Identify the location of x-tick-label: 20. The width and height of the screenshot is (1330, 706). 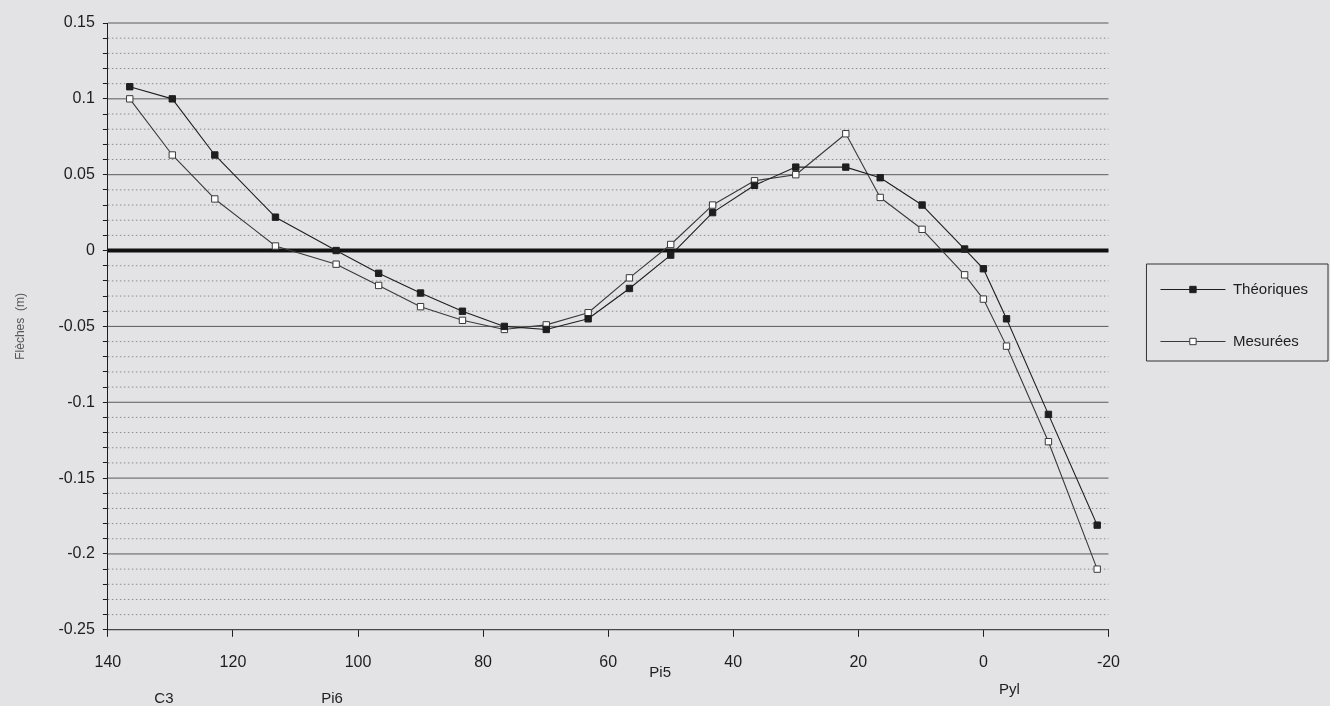
(858, 661).